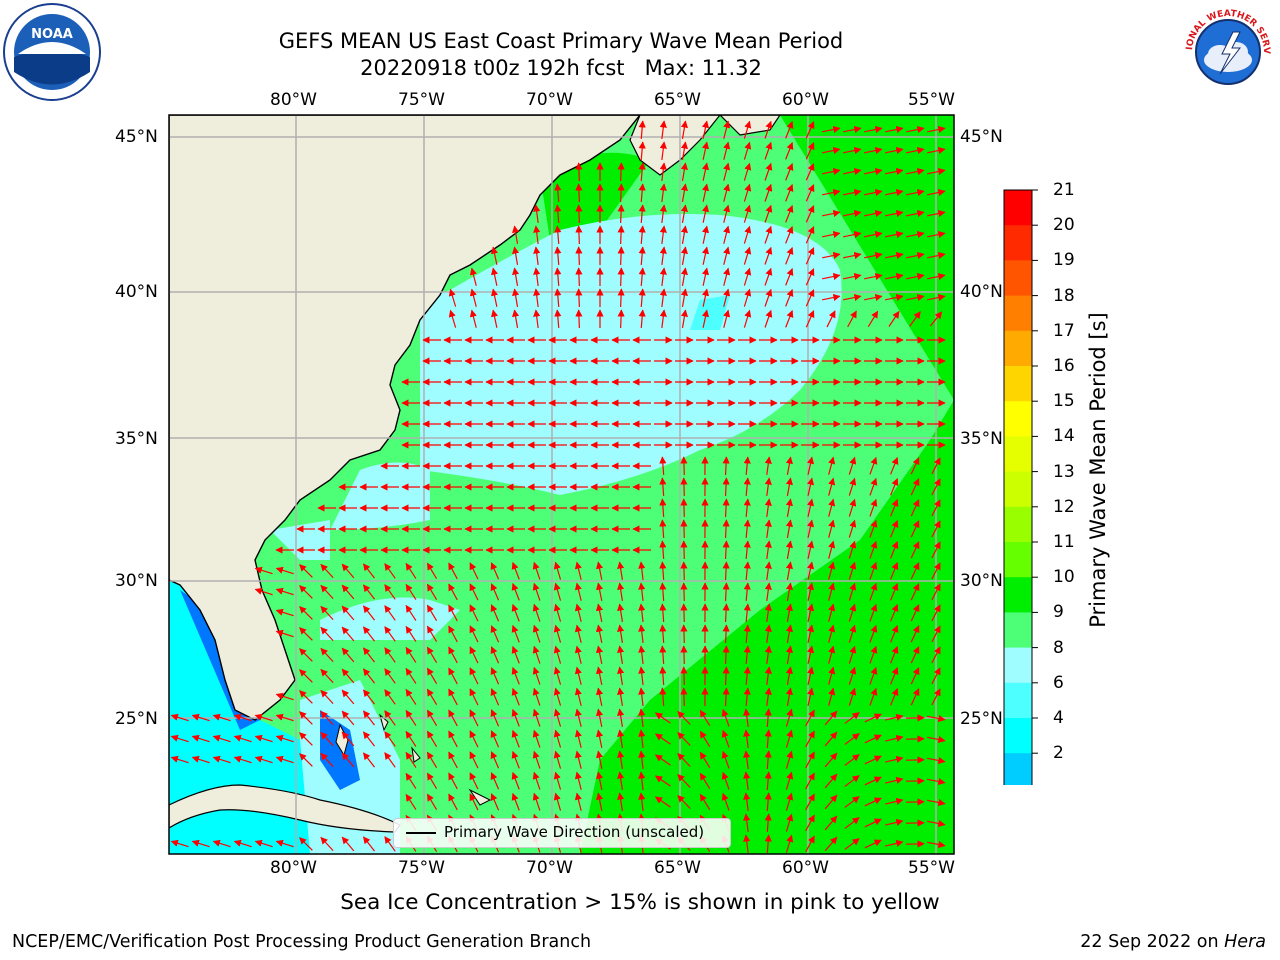 This screenshot has width=1280, height=960. What do you see at coordinates (549, 868) in the screenshot?
I see `lon-label-70w-bottom: 70°W` at bounding box center [549, 868].